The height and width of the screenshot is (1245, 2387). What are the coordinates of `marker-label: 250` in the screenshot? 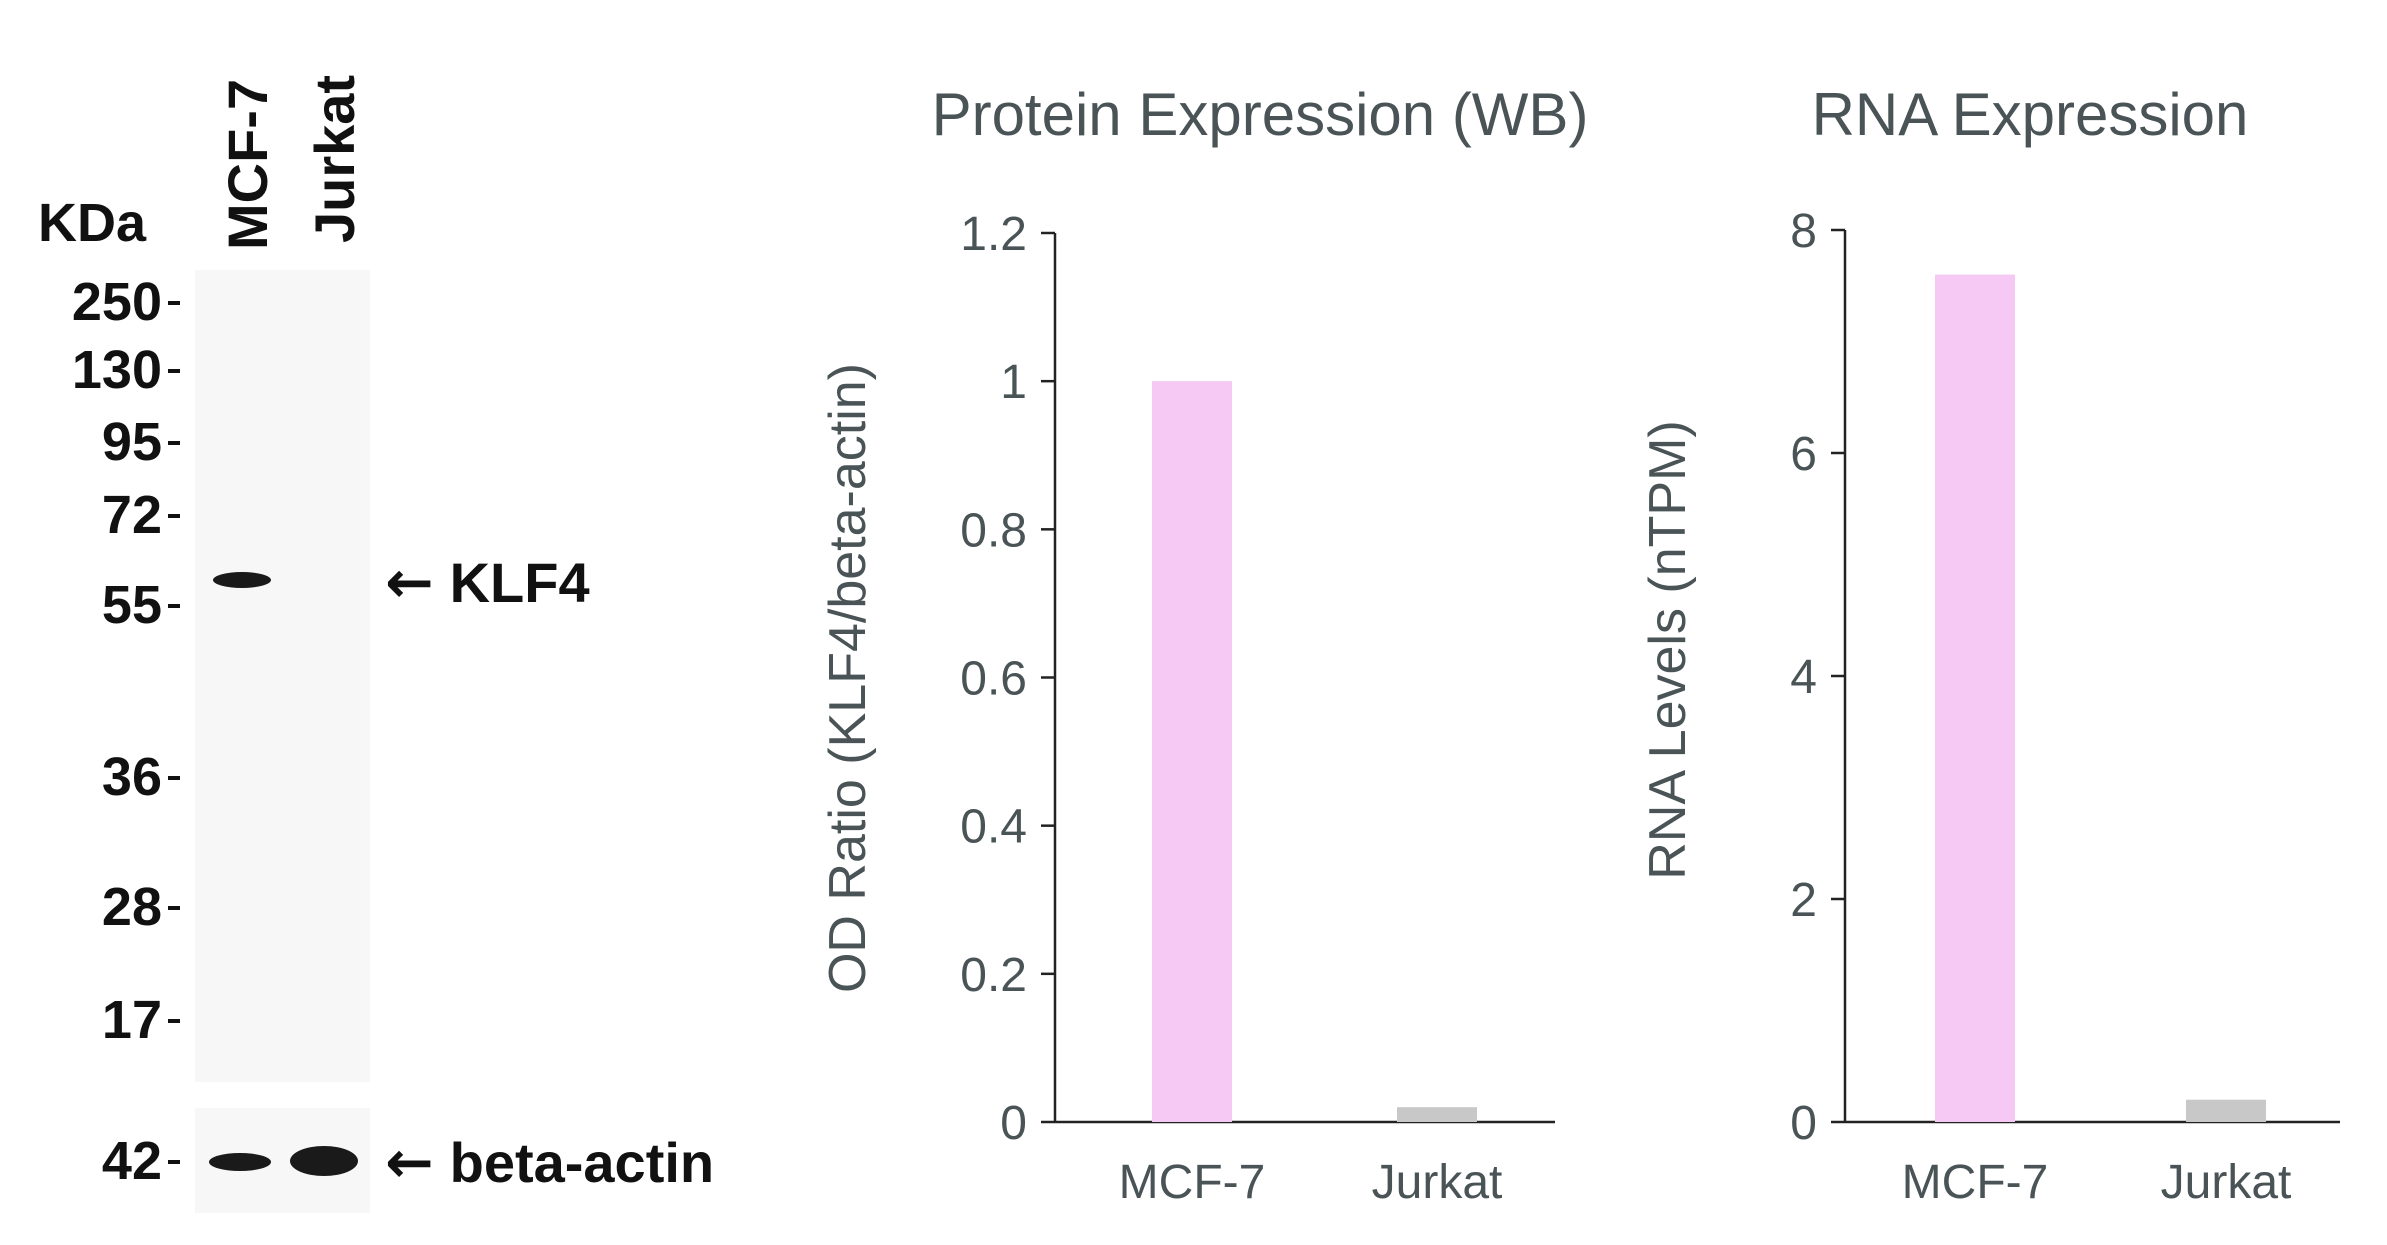 It's located at (116, 302).